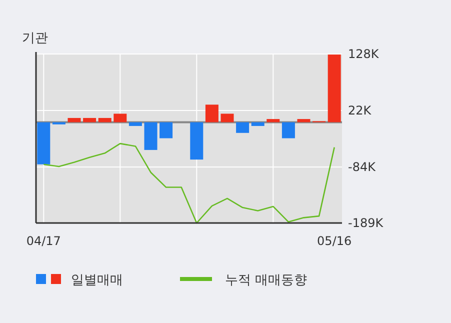  What do you see at coordinates (97, 280) in the screenshot?
I see `legend-label: 일별매매` at bounding box center [97, 280].